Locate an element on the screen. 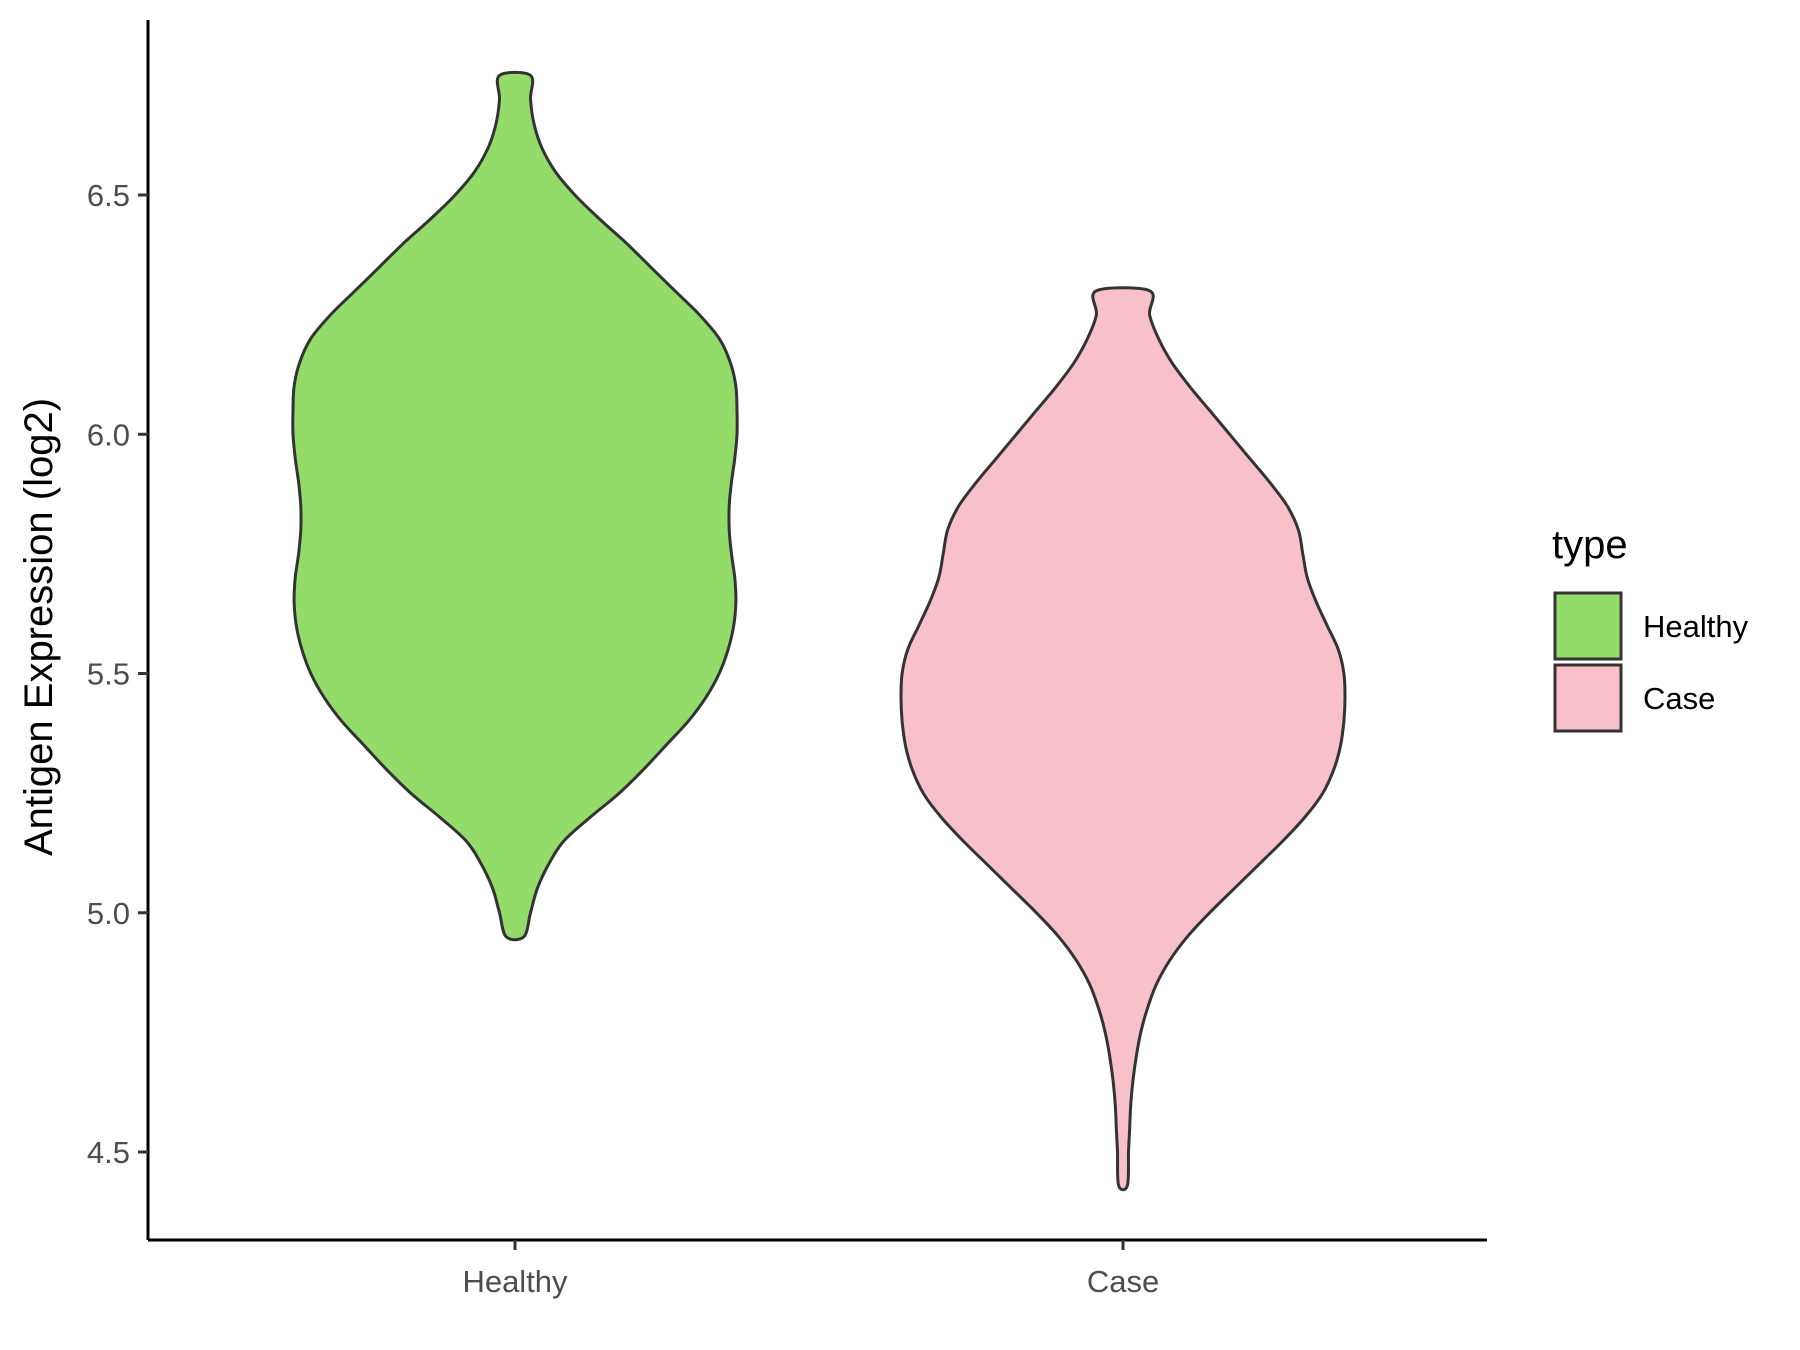  legend-label-case: Case is located at coordinates (1679, 698).